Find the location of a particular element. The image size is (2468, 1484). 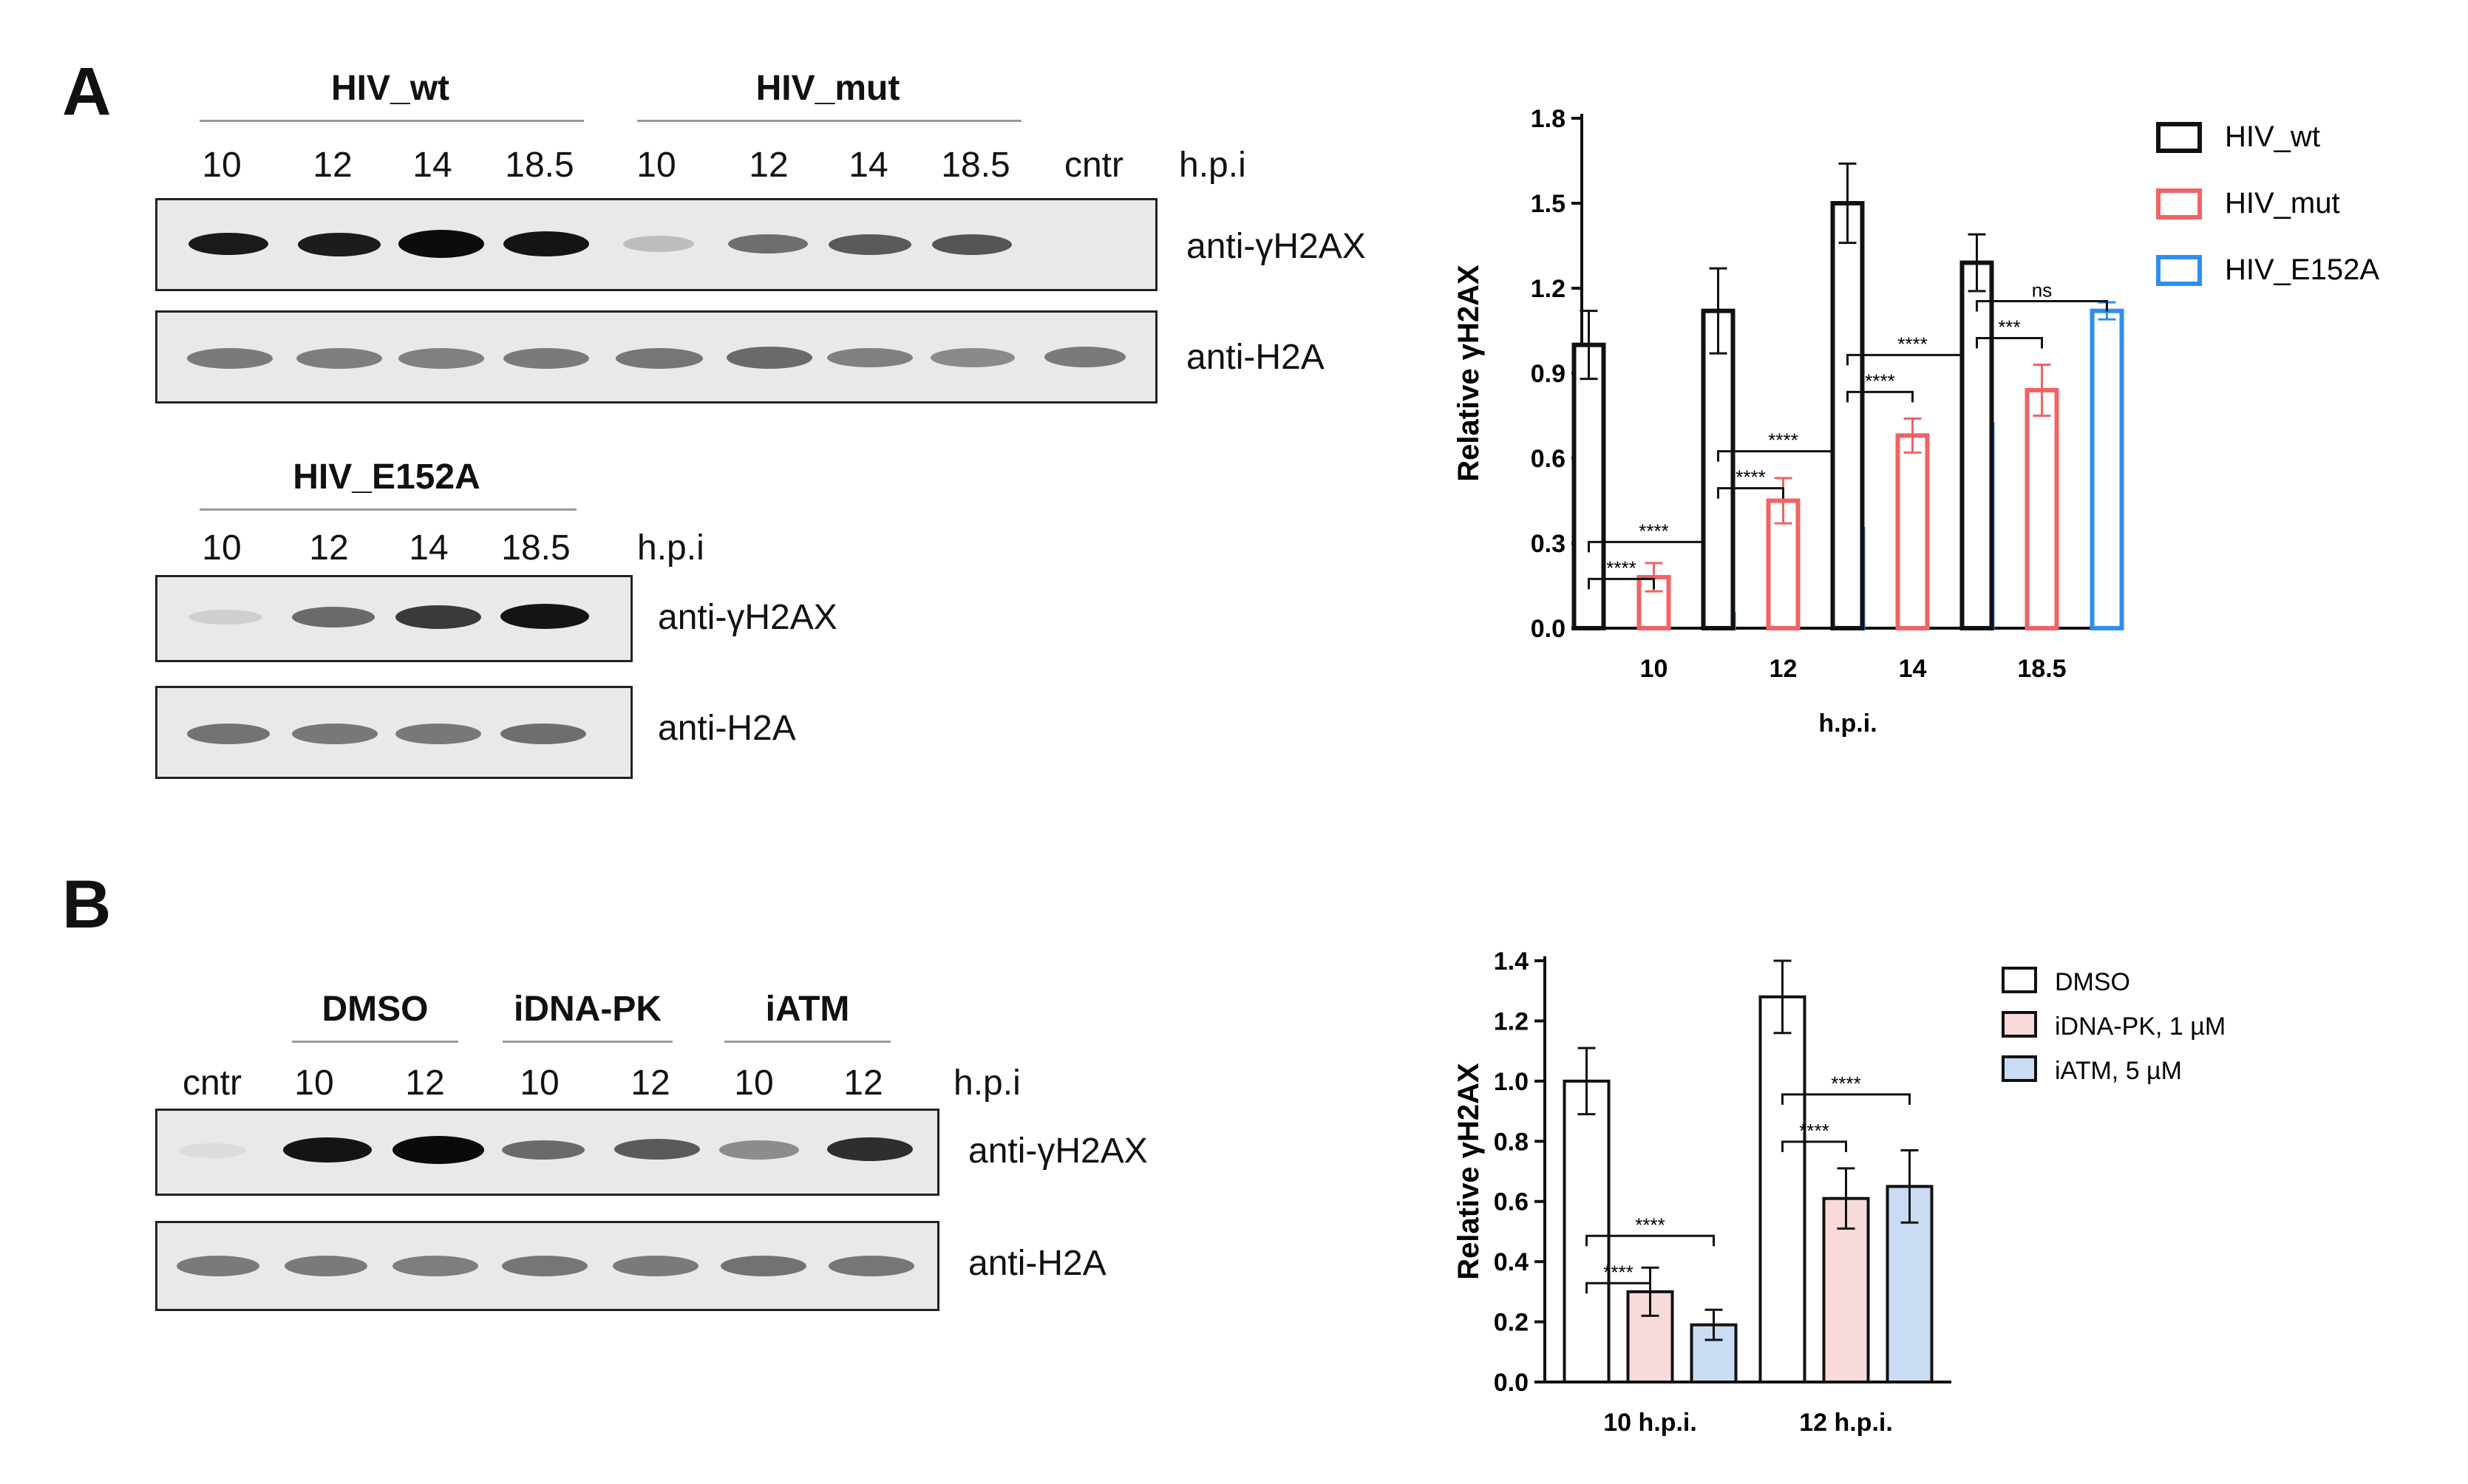

y-tick-label: 0.3 is located at coordinates (1548, 544).